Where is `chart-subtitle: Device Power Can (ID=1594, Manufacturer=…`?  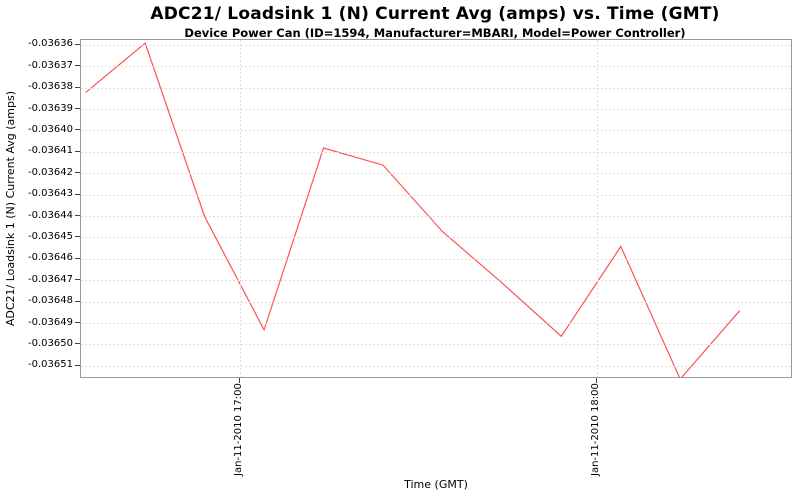 chart-subtitle: Device Power Can (ID=1594, Manufacturer=… is located at coordinates (435, 33).